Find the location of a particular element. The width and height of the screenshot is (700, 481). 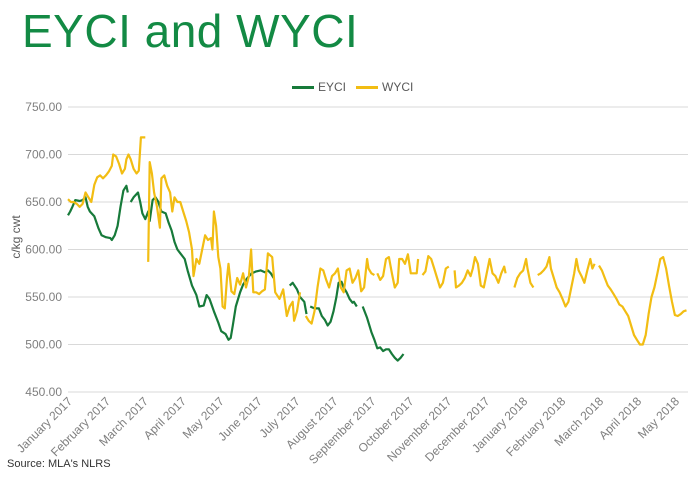

x-tick-label: November 2017 is located at coordinates (419, 429).